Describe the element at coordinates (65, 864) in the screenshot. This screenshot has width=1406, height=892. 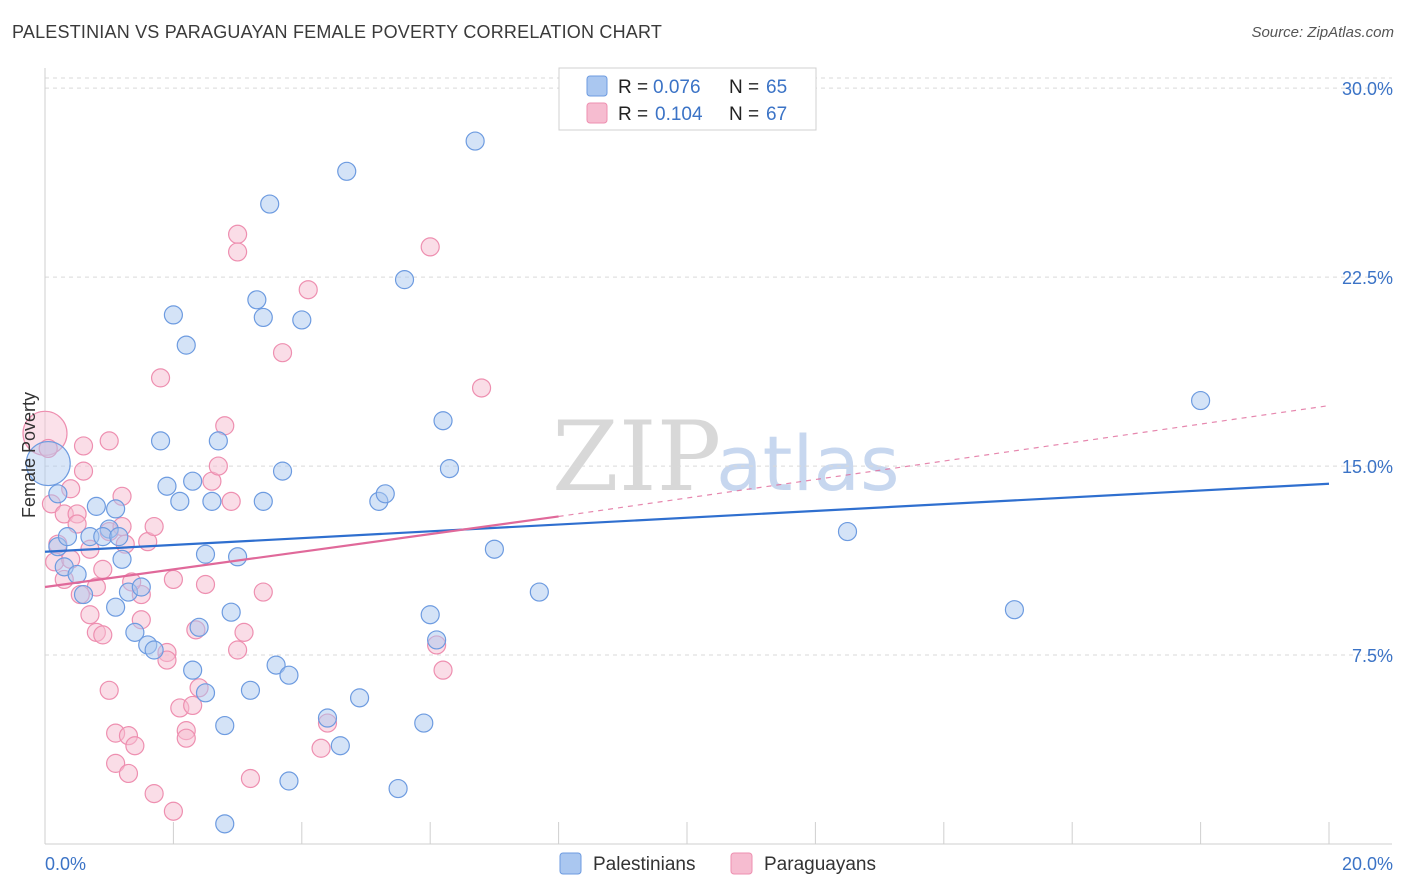
I see `x-tick-label-min: 0.0%` at that location.